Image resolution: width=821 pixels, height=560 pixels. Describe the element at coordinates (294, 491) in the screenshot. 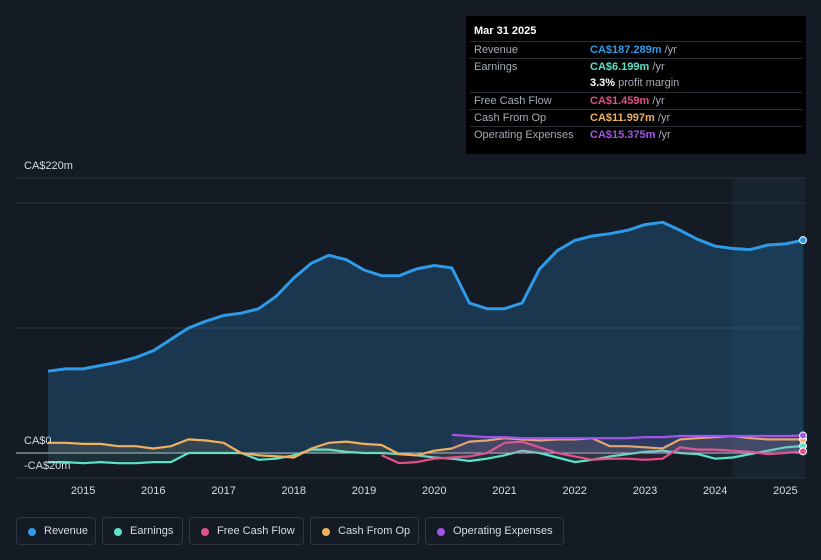

I see `x-tick-label: 2018` at that location.